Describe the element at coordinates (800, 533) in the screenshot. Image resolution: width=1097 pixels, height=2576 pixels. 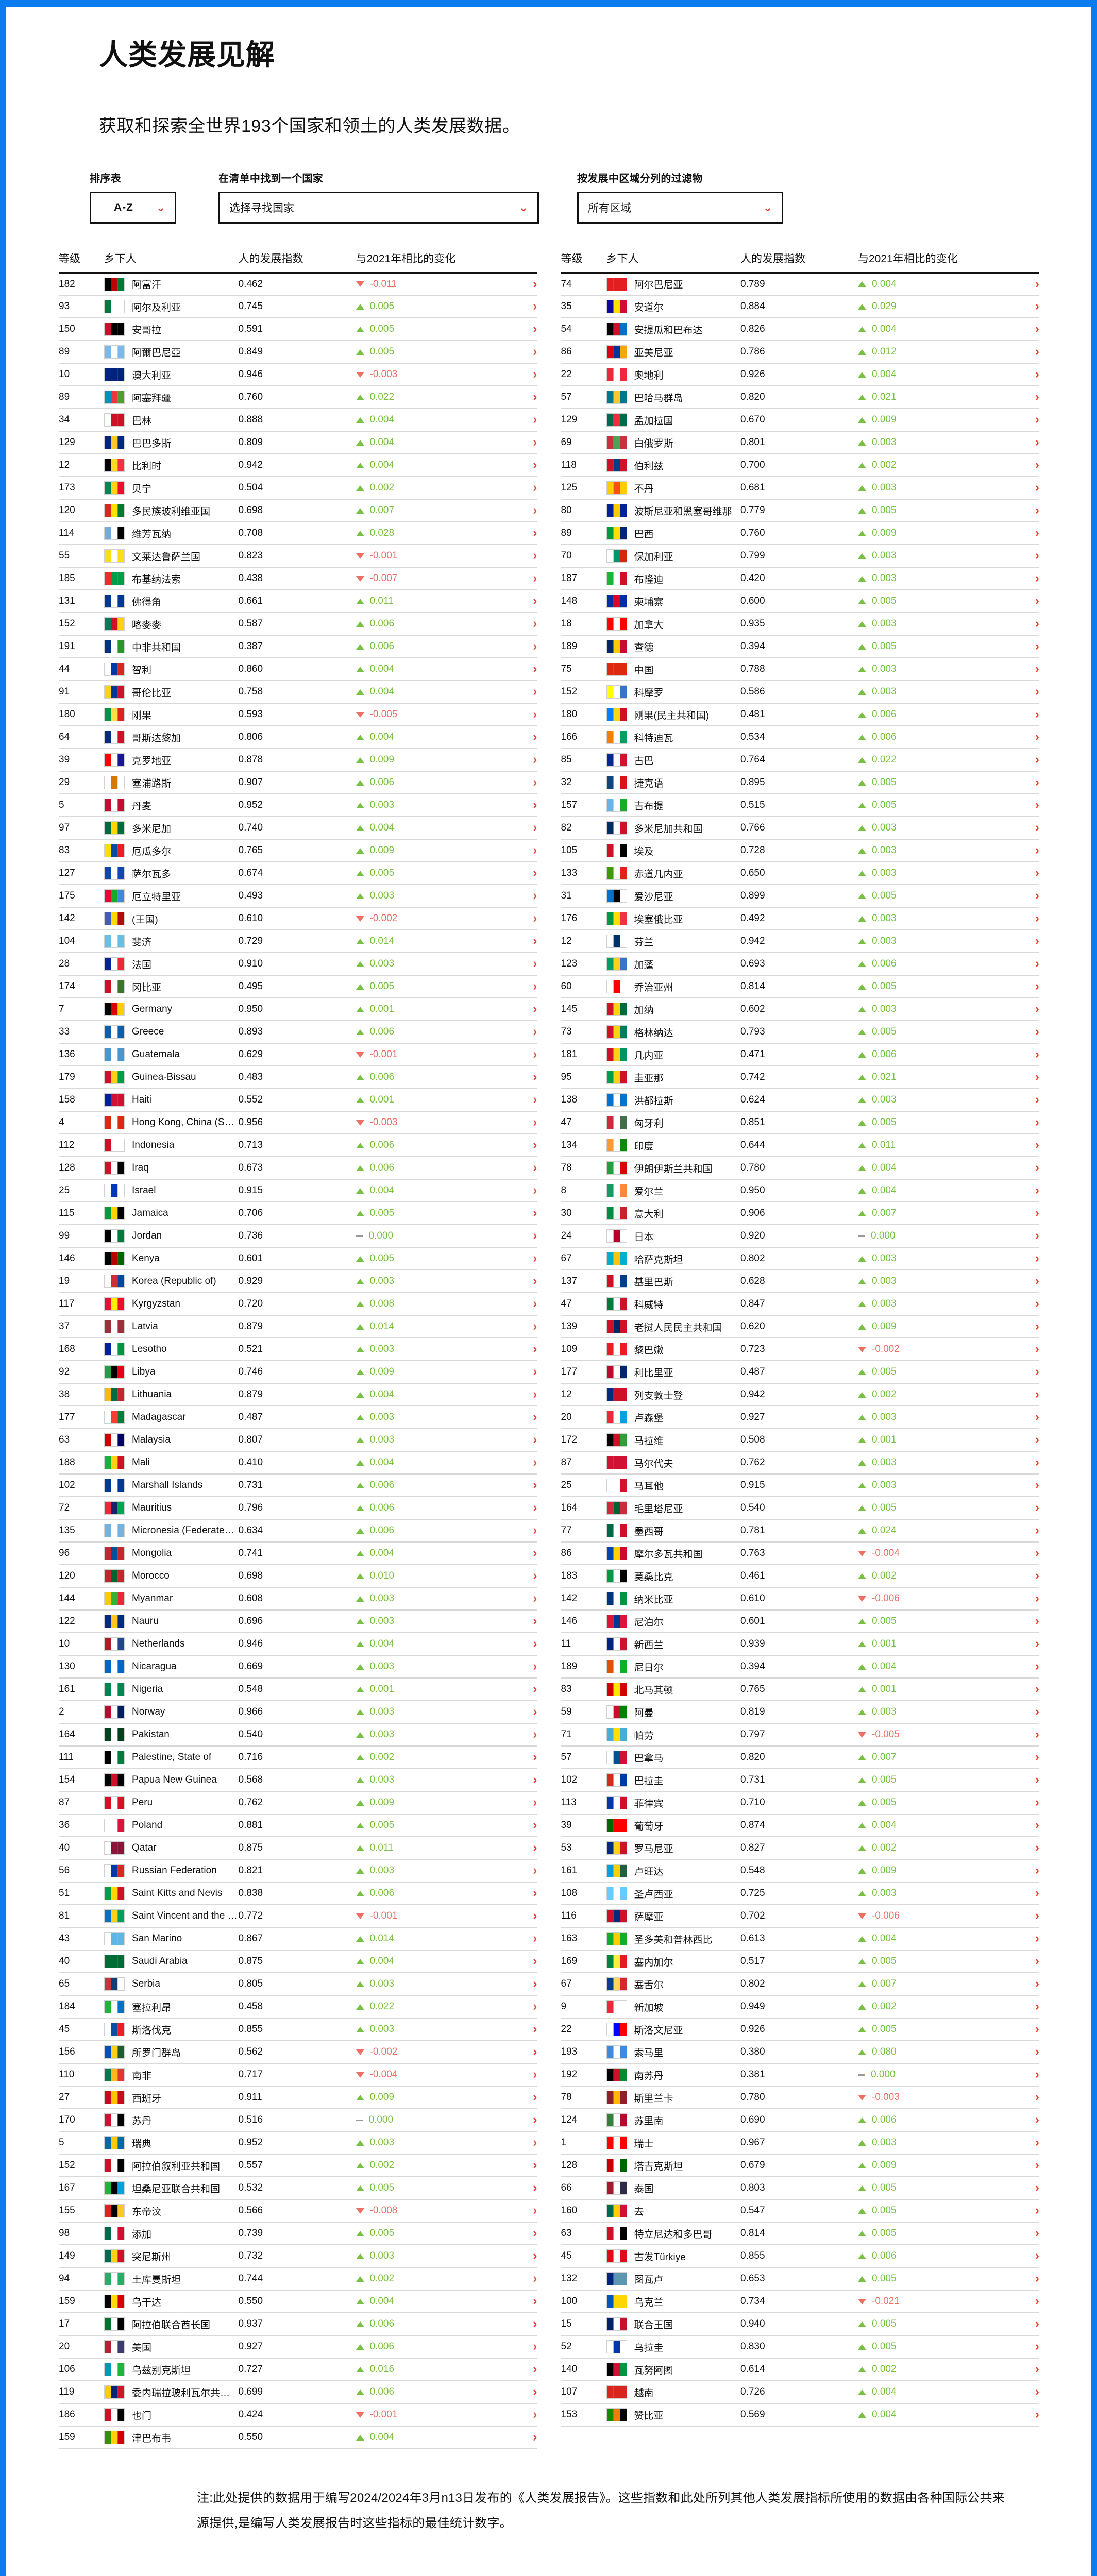
I see `table-row: 89 巴西 0.760 0.009 ›` at that location.